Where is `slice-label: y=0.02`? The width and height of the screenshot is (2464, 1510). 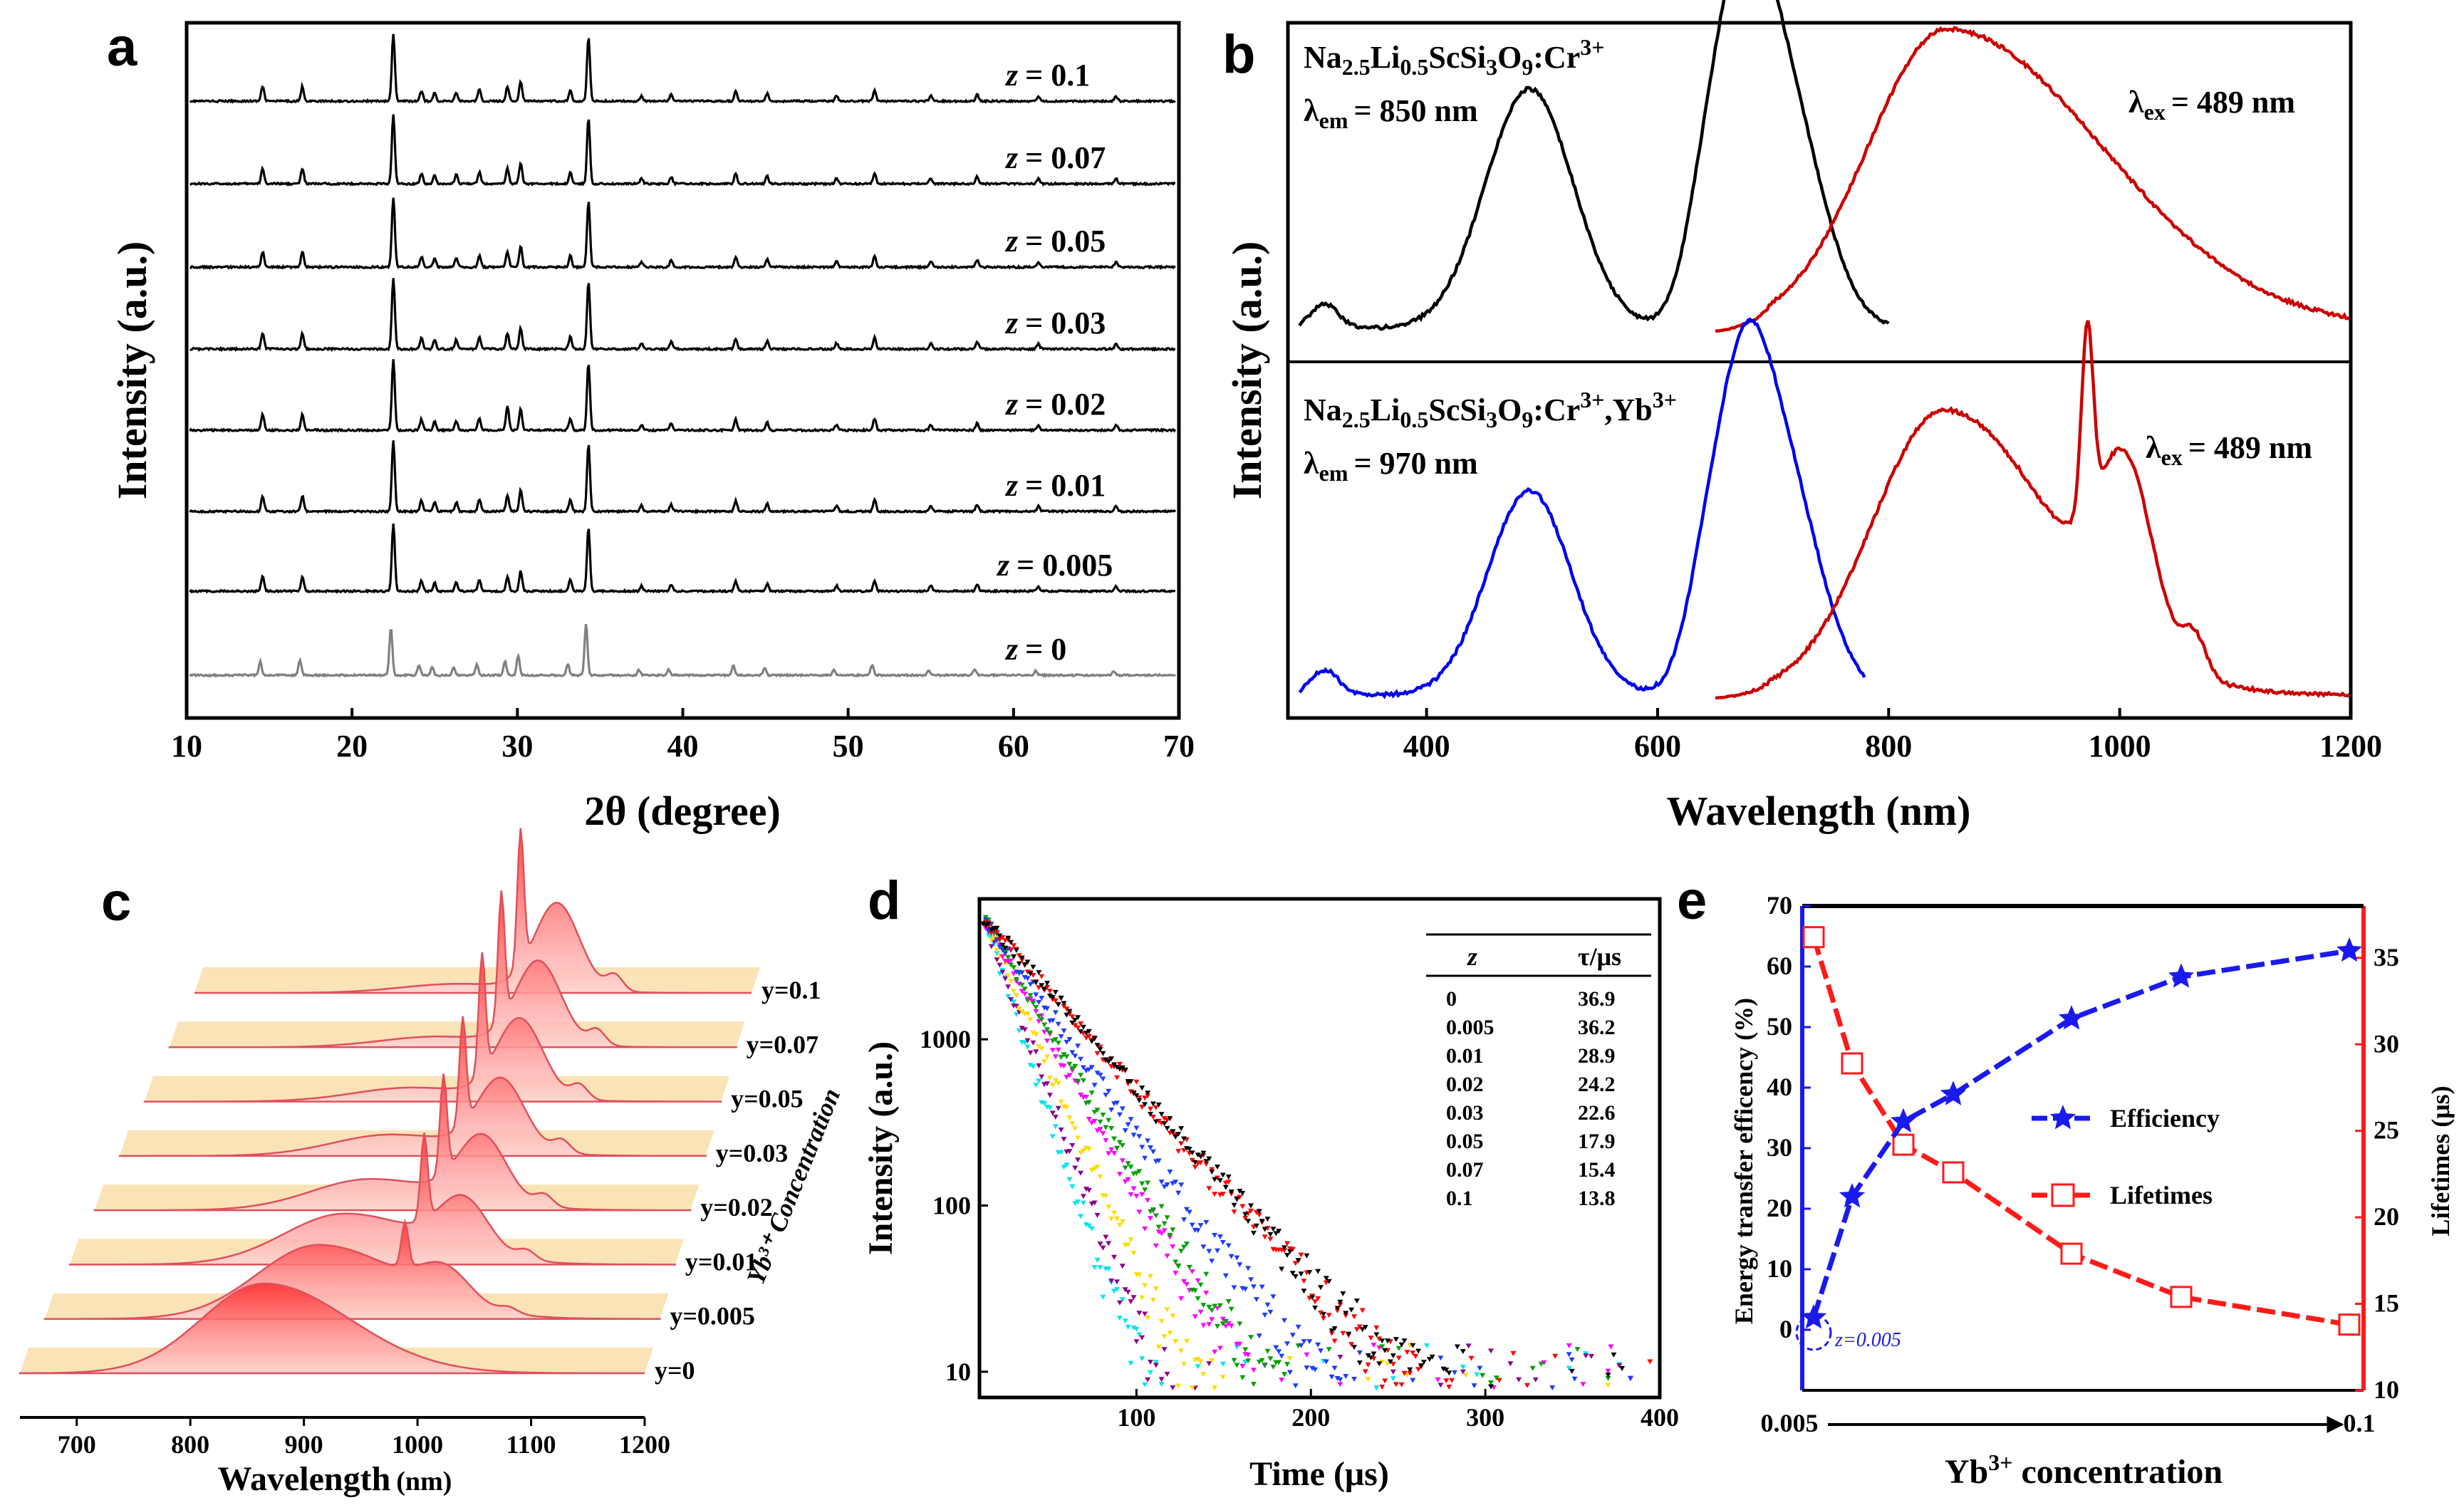
slice-label: y=0.02 is located at coordinates (736, 1207).